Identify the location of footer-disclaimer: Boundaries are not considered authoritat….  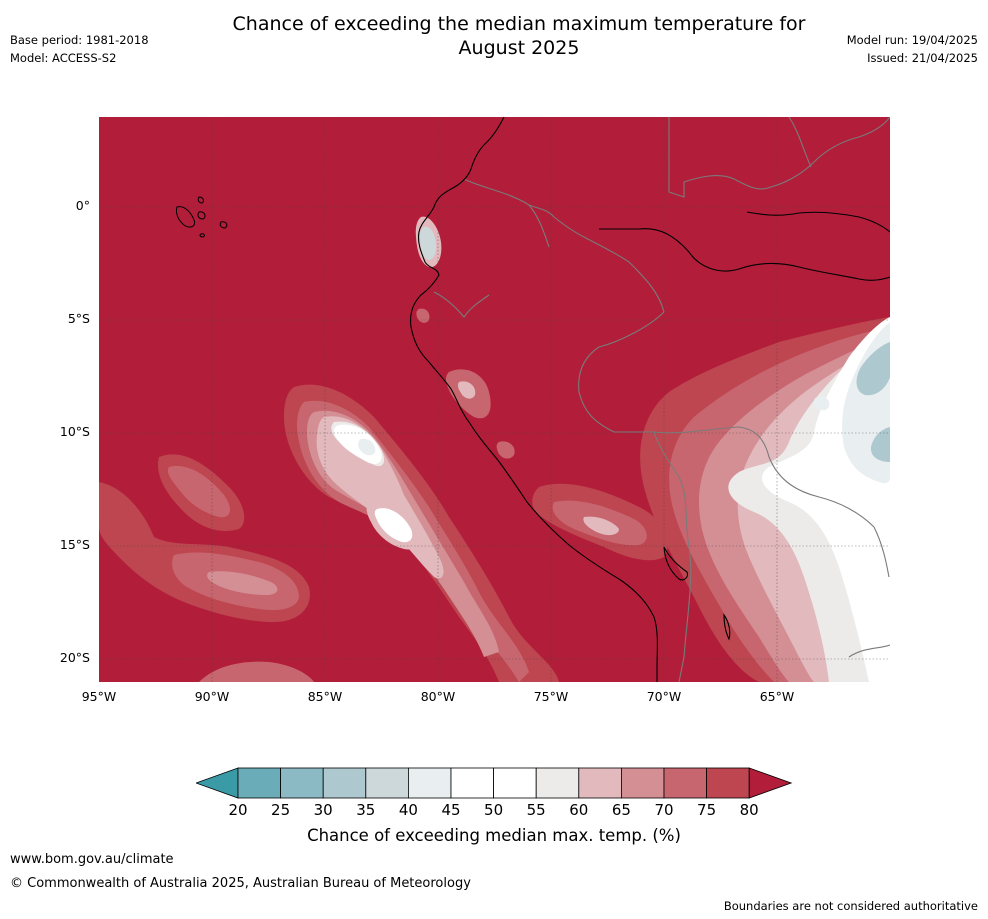
(850, 906).